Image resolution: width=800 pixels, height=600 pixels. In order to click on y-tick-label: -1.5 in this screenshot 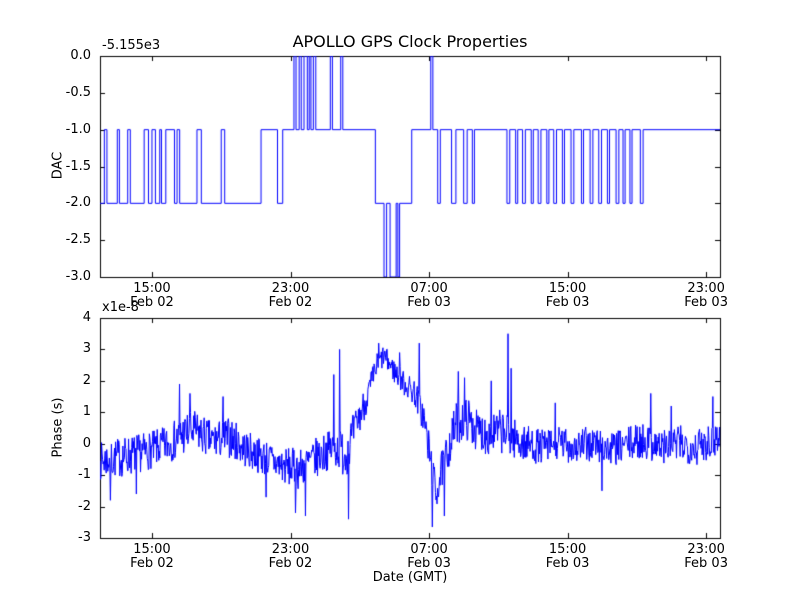, I will do `click(78, 166)`.